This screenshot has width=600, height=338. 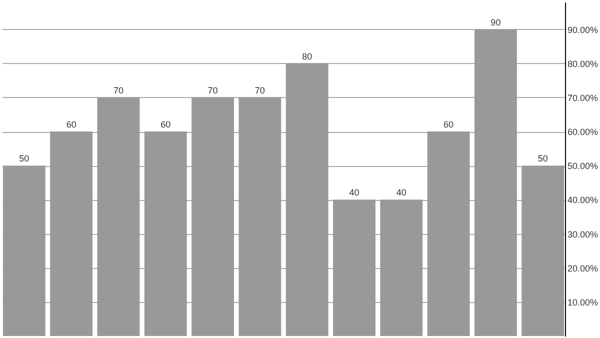 What do you see at coordinates (583, 97) in the screenshot?
I see `y-tick-label: 70.00%` at bounding box center [583, 97].